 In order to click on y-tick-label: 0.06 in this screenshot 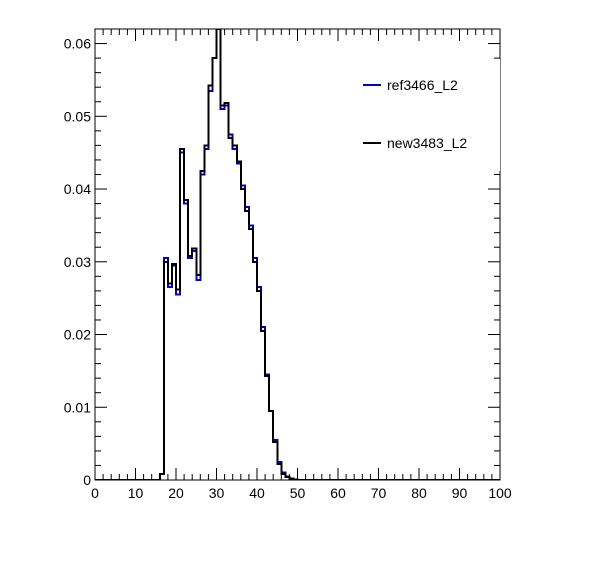, I will do `click(77, 44)`.